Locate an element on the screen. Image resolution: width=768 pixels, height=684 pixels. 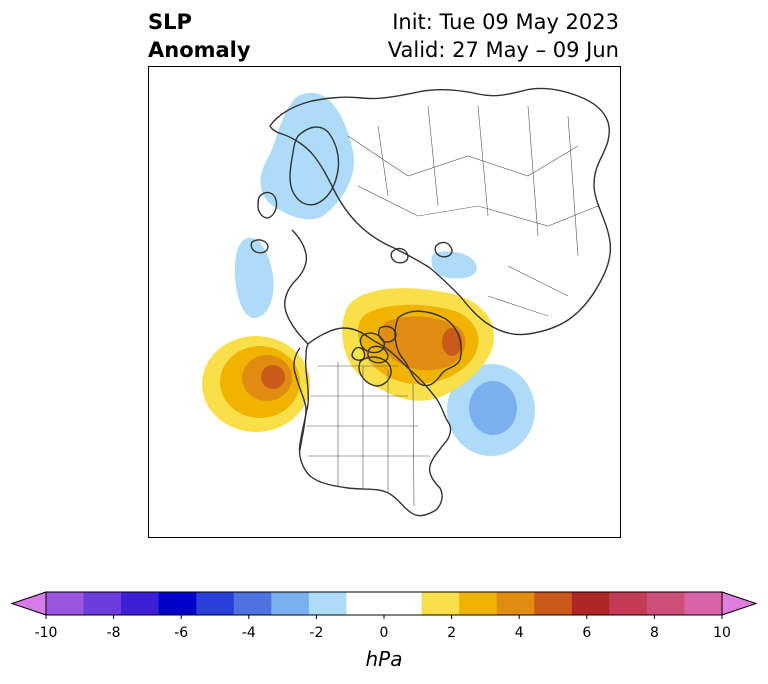
title-variable: SLP is located at coordinates (170, 22).